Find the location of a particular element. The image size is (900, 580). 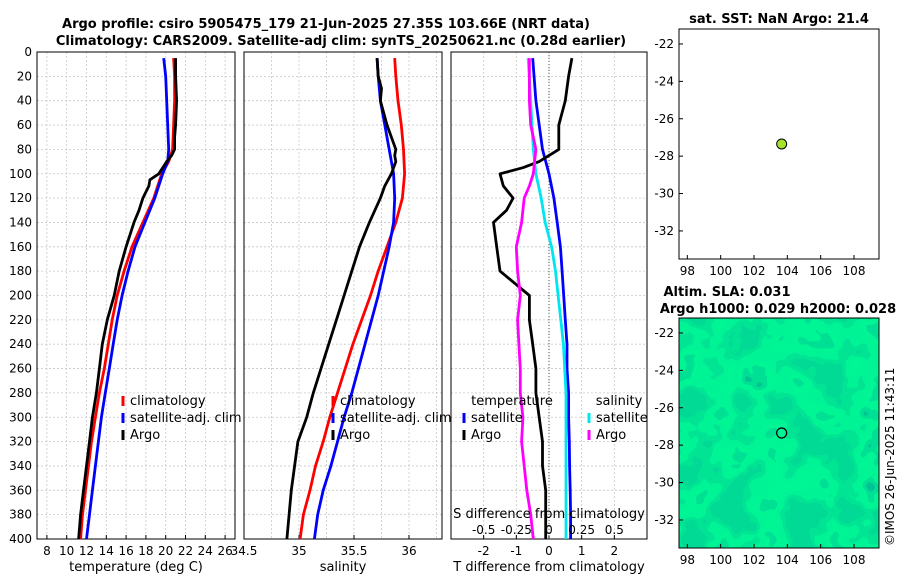

series-line-salinity-satellite is located at coordinates (547, 298).